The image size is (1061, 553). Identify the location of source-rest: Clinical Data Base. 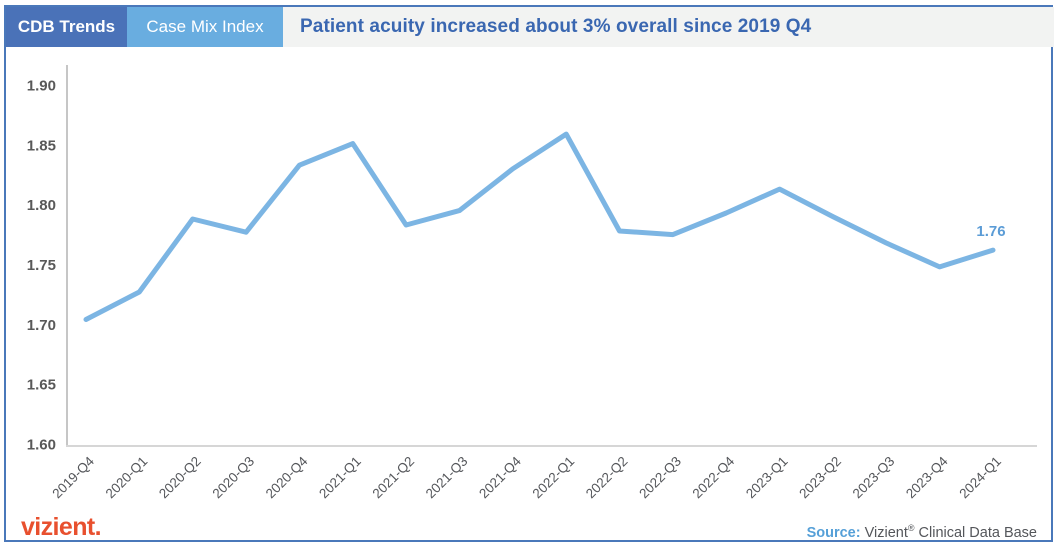
(975, 532).